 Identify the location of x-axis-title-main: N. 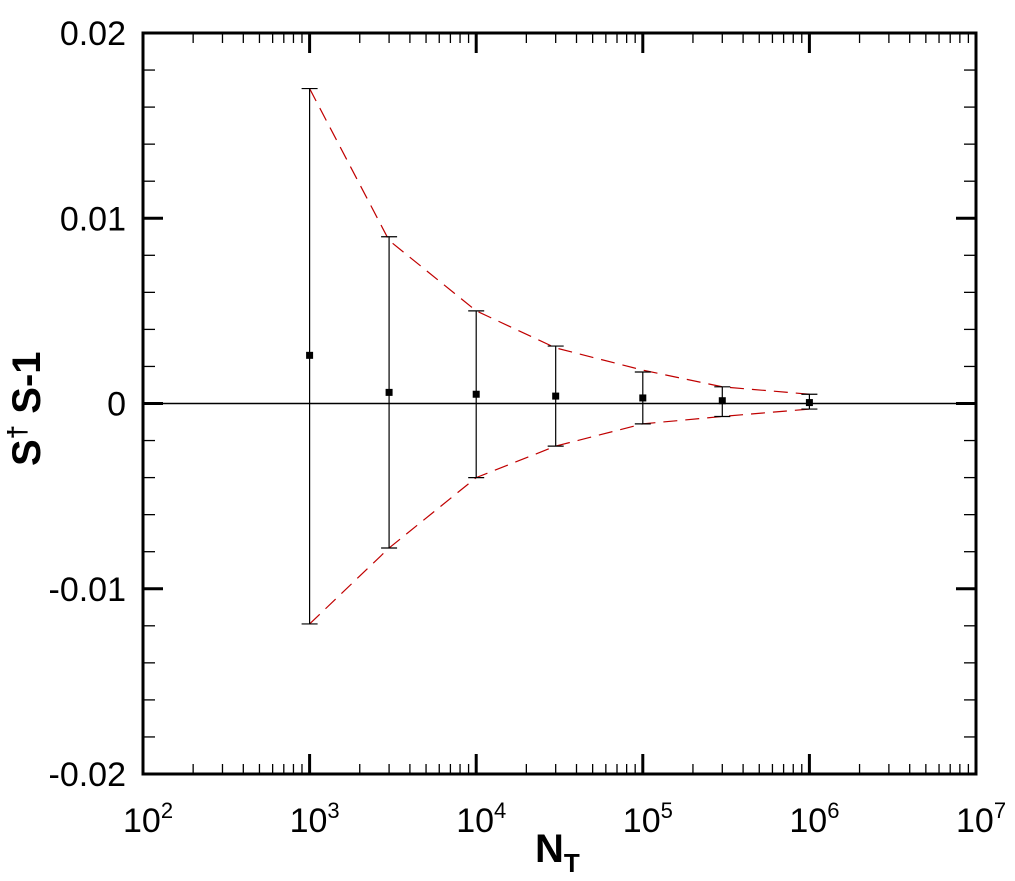
(549, 849).